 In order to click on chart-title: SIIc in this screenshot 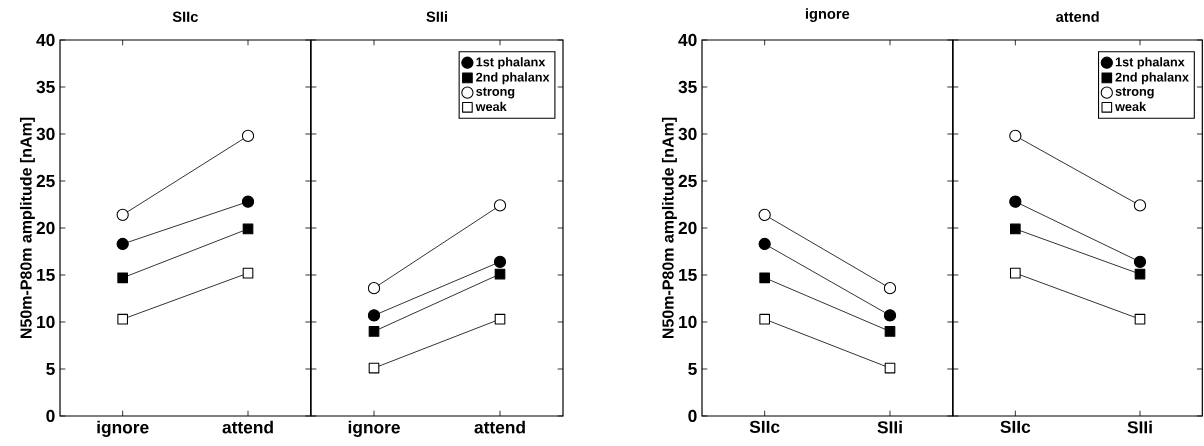, I will do `click(185, 16)`.